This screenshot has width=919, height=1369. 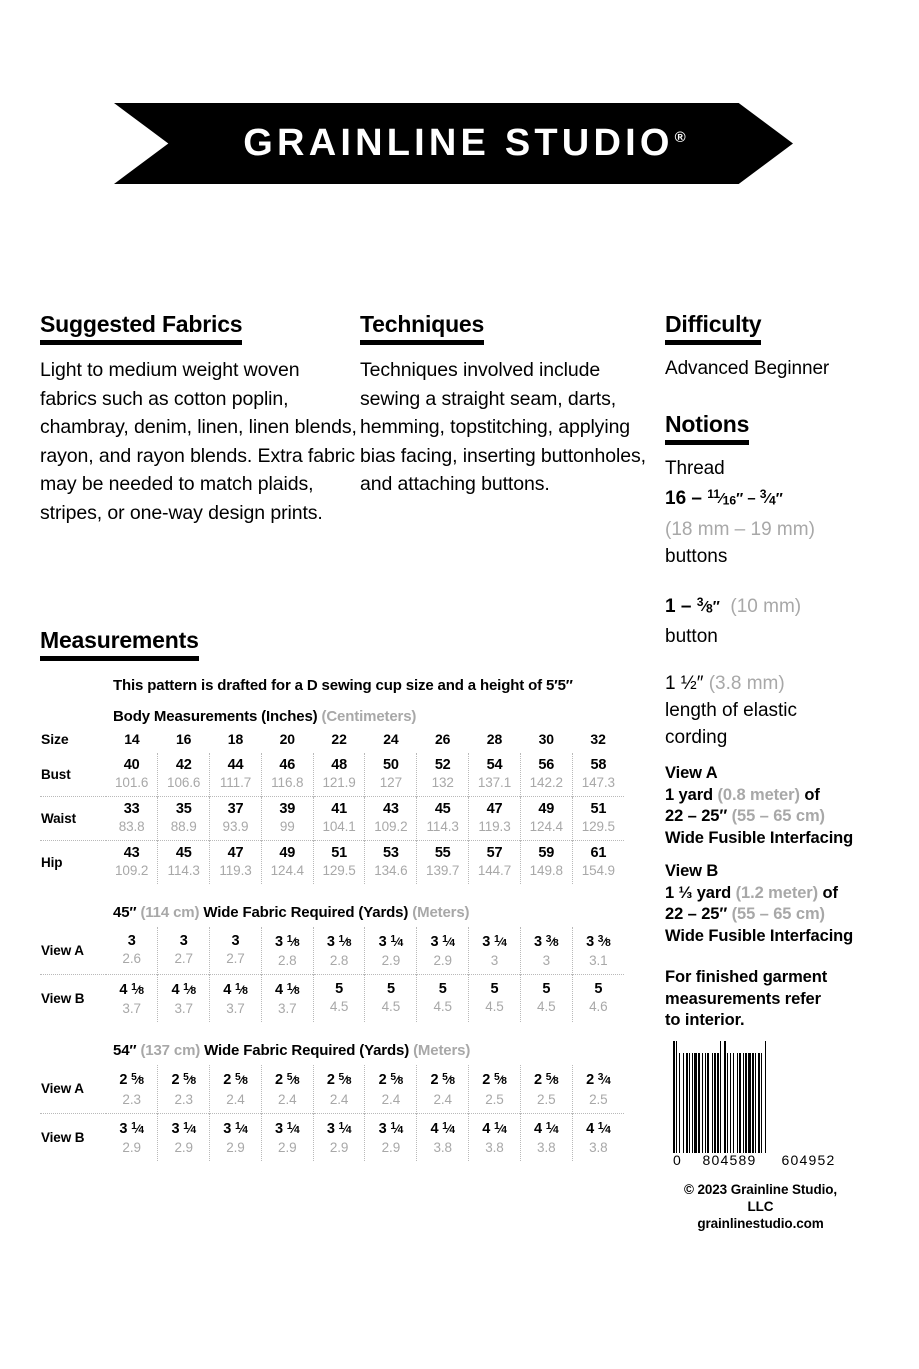 What do you see at coordinates (235, 862) in the screenshot?
I see `measurement-cell: 47 119.3` at bounding box center [235, 862].